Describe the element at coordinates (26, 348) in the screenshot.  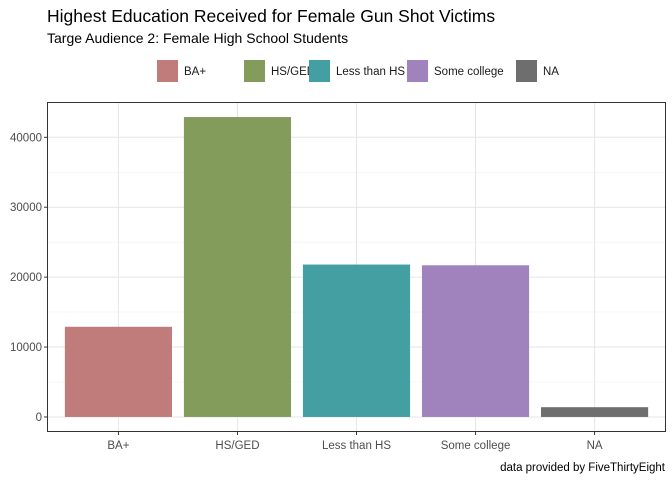
I see `y-tick-label: 10000` at that location.